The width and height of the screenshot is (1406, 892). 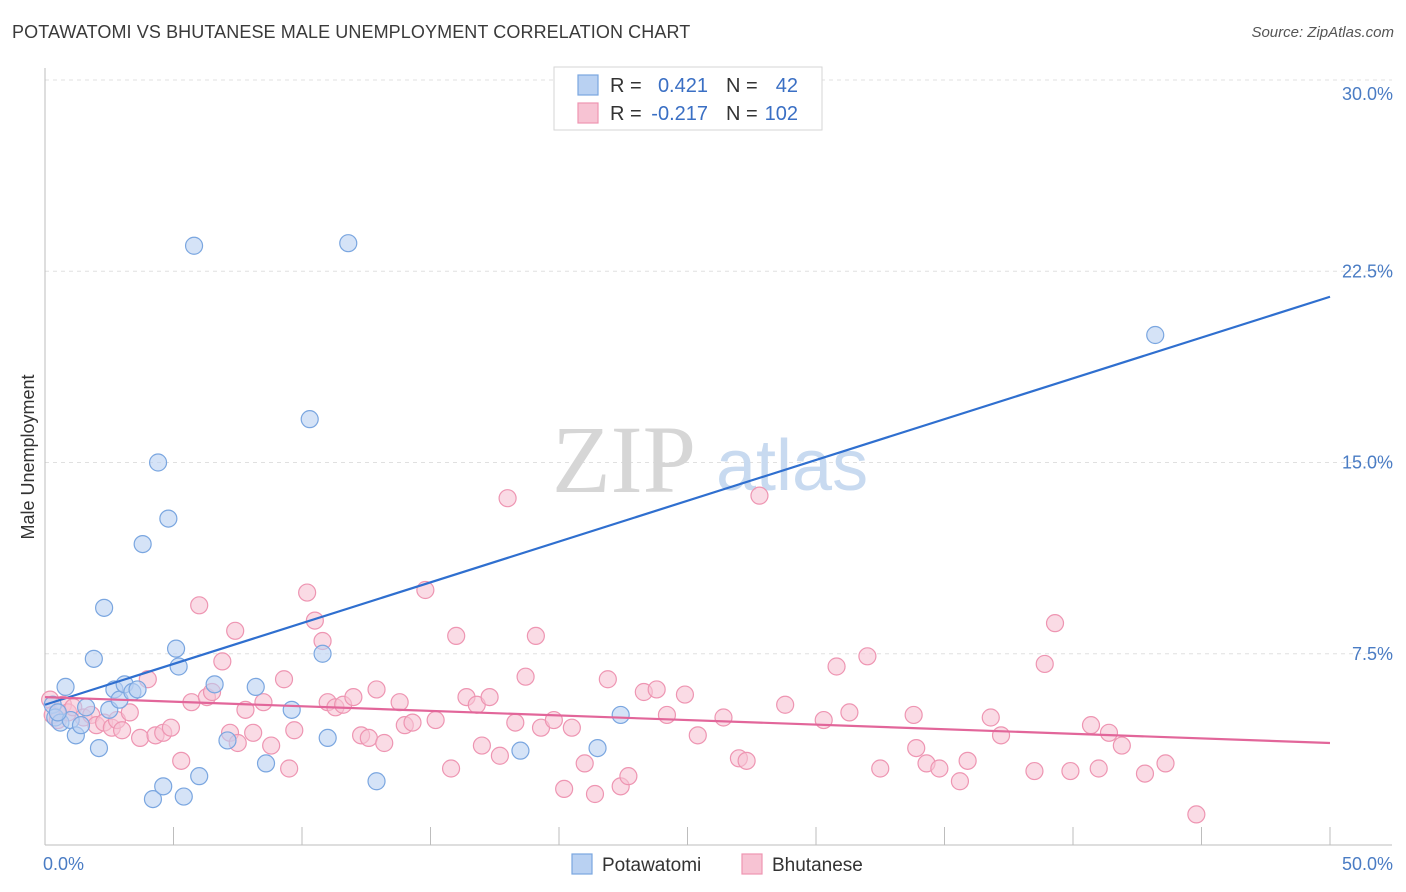 What do you see at coordinates (1367, 271) in the screenshot?
I see `y-tick-label: 22.5%` at bounding box center [1367, 271].